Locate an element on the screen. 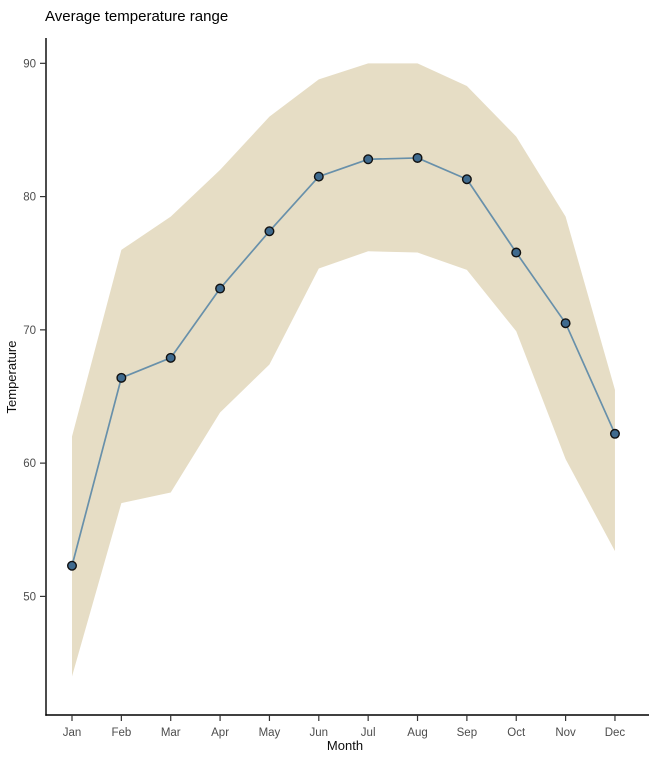 This screenshot has width=651, height=758. y-tick-label: 50 is located at coordinates (29, 597).